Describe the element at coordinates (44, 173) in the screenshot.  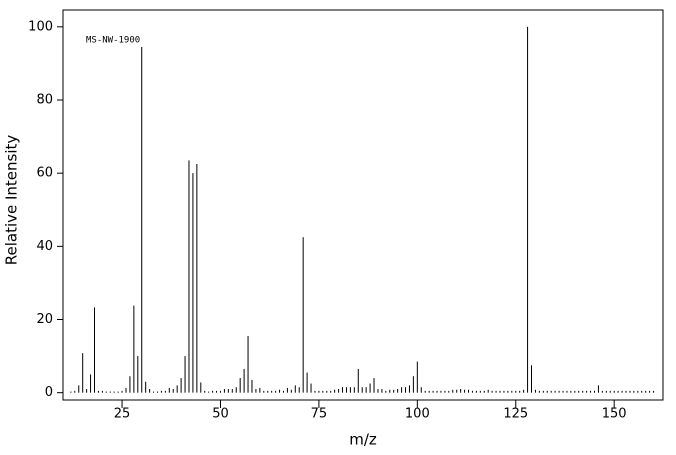
I see `y-tick-label: 60` at that location.